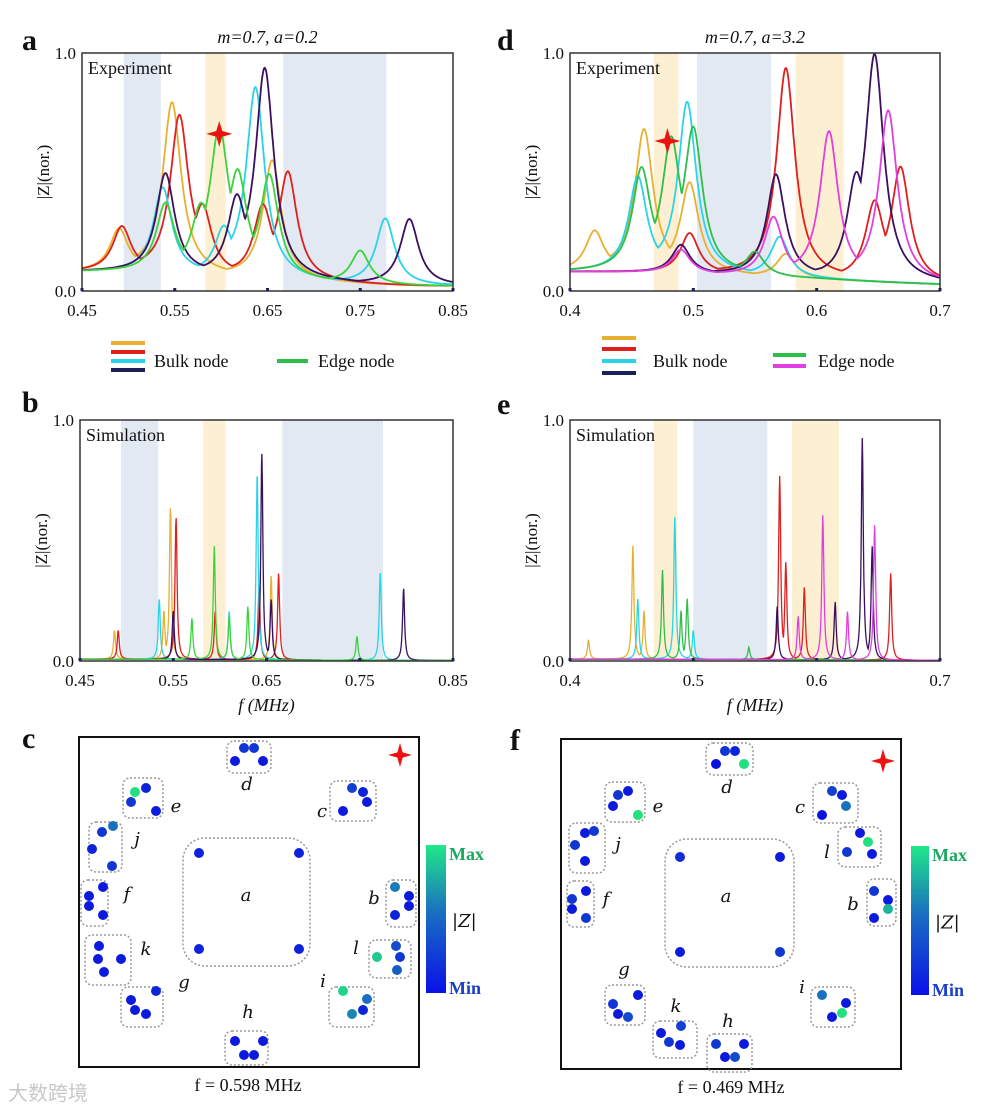 The height and width of the screenshot is (1112, 990). I want to click on colorbar-max-label: Max, so click(466, 854).